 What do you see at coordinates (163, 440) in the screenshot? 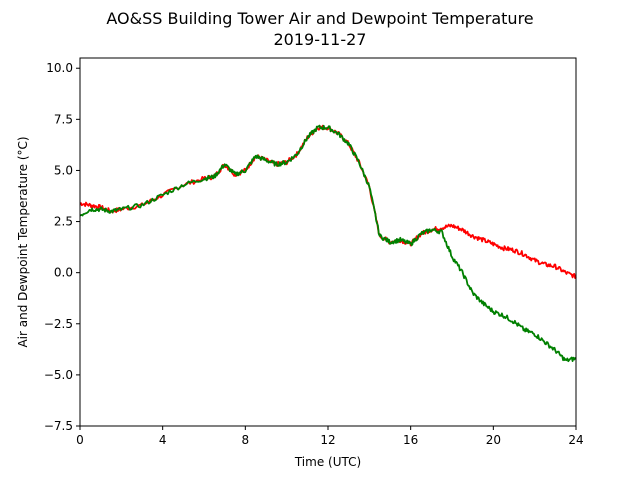
I see `x-tick-label: 4` at bounding box center [163, 440].